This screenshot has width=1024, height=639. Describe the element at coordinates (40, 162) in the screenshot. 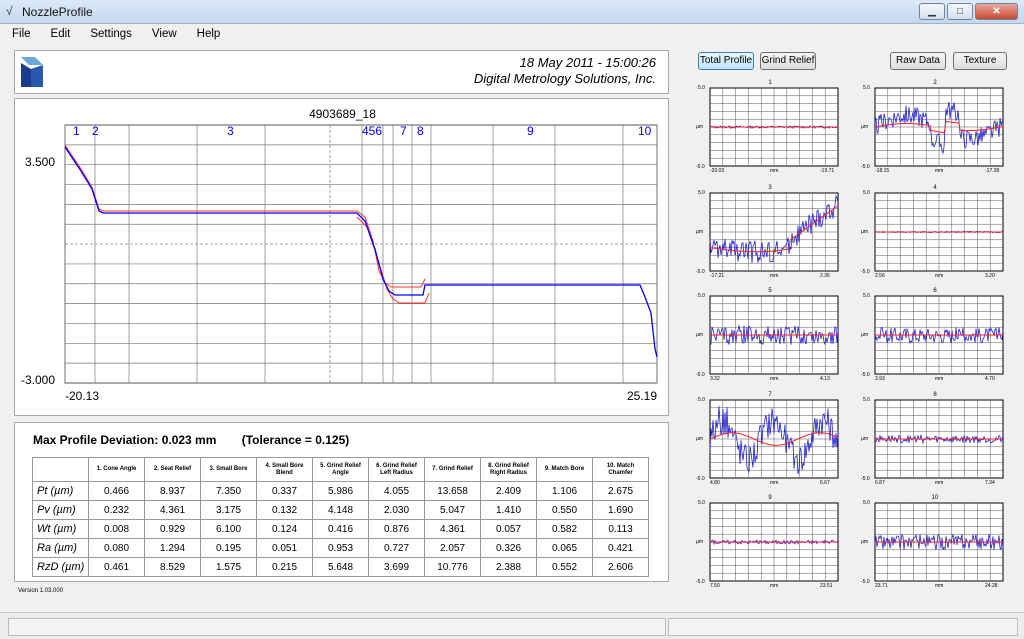

I see `y-axis-max-label: 3.500` at that location.